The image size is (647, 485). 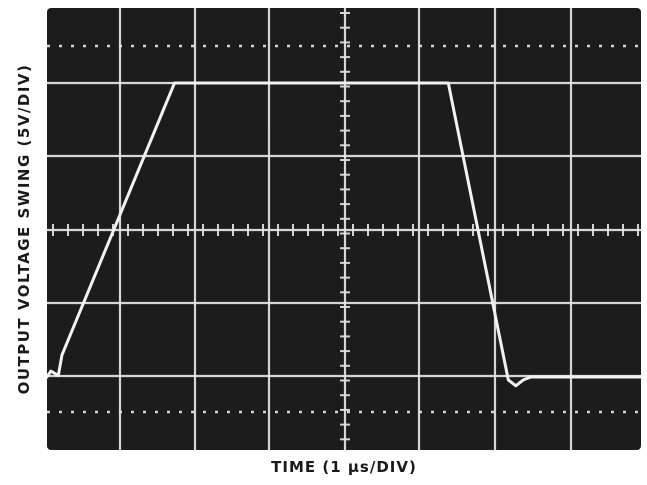 I want to click on y-axis-label: OUTPUT VOLTAGE SWING (5V/DIV), so click(x=24, y=229).